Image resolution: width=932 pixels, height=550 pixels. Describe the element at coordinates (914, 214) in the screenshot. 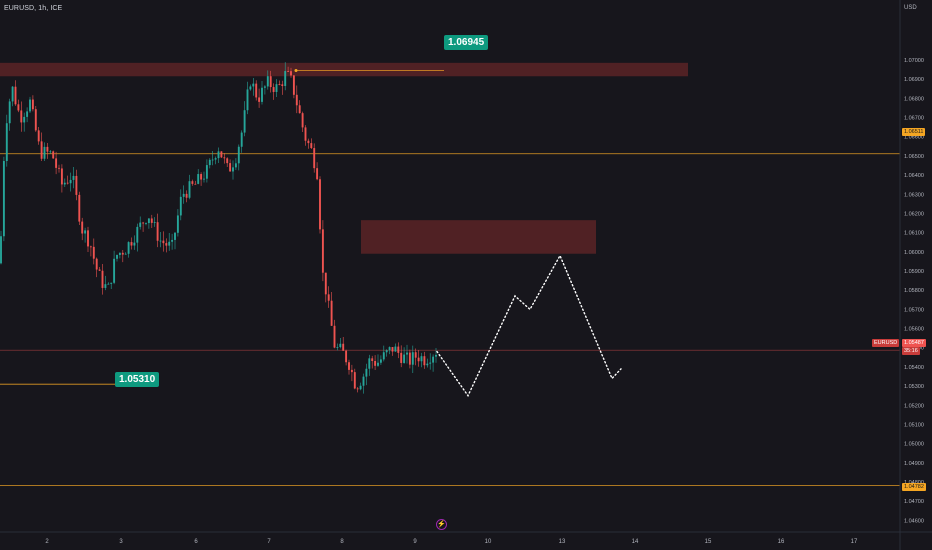

I see `price-tick-label: 1.06200` at that location.